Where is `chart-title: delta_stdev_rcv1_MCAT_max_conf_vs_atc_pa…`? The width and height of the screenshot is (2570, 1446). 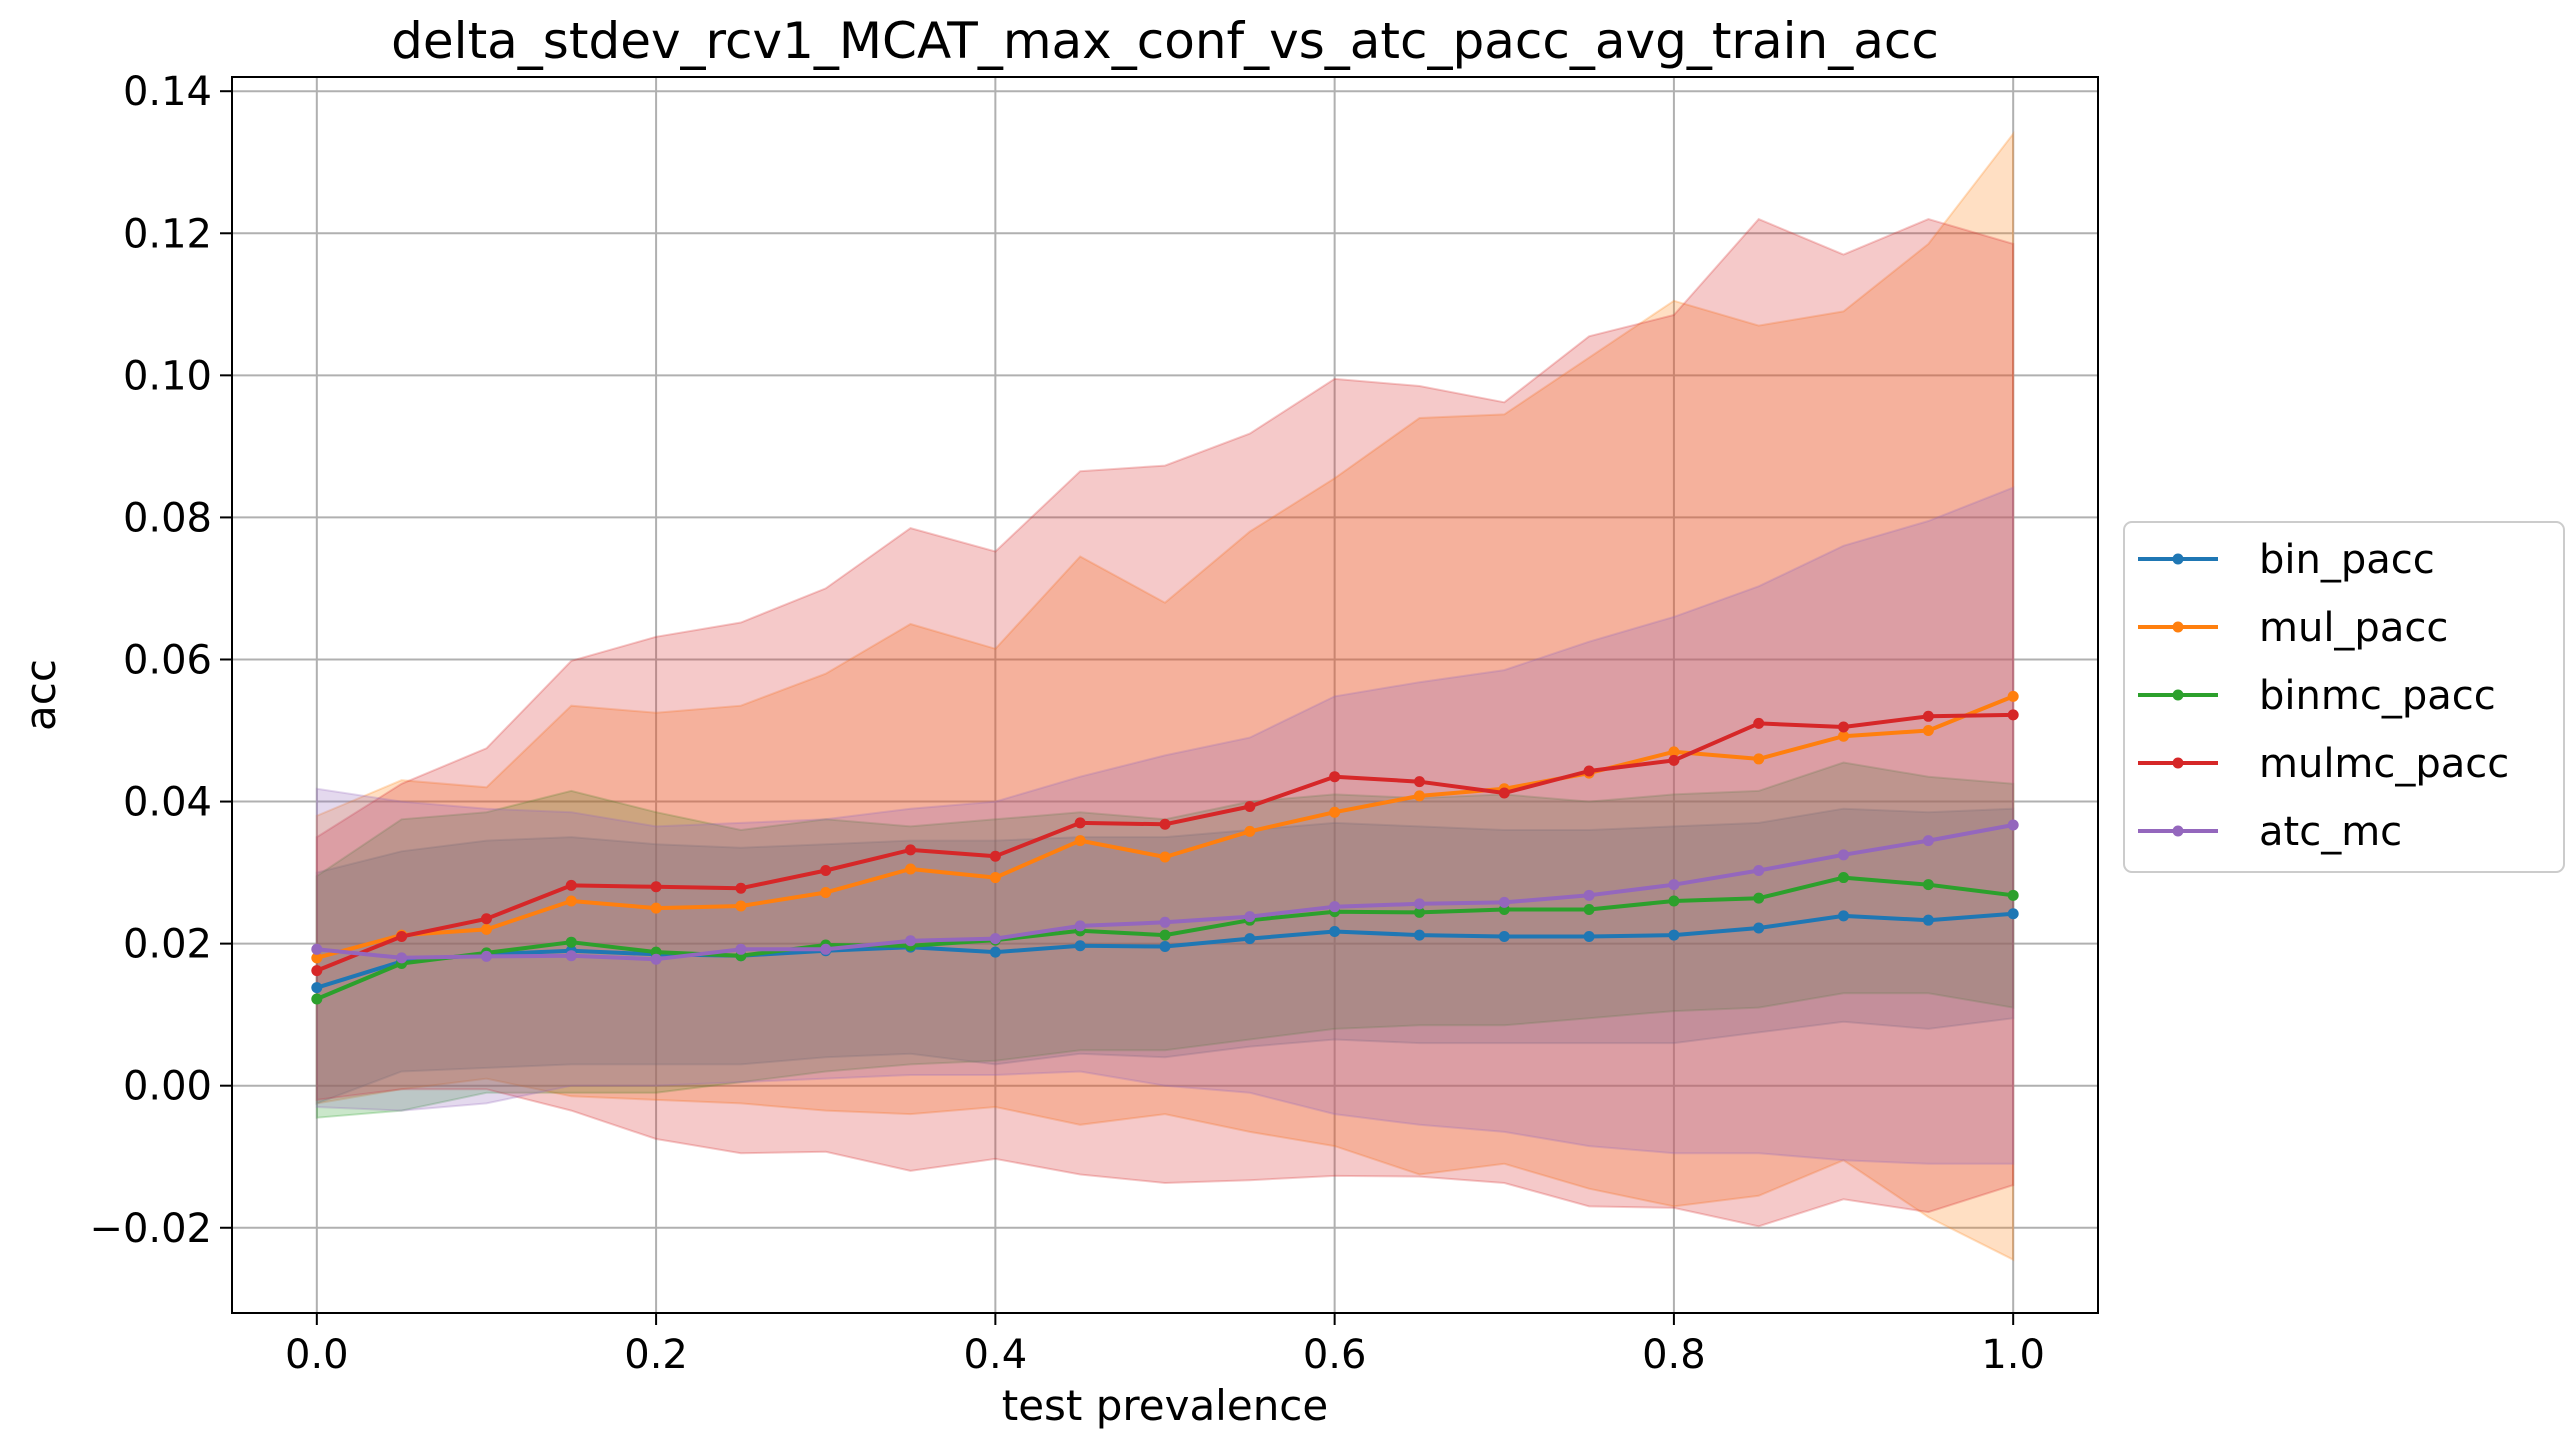 chart-title: delta_stdev_rcv1_MCAT_max_conf_vs_atc_pa… is located at coordinates (1165, 41).